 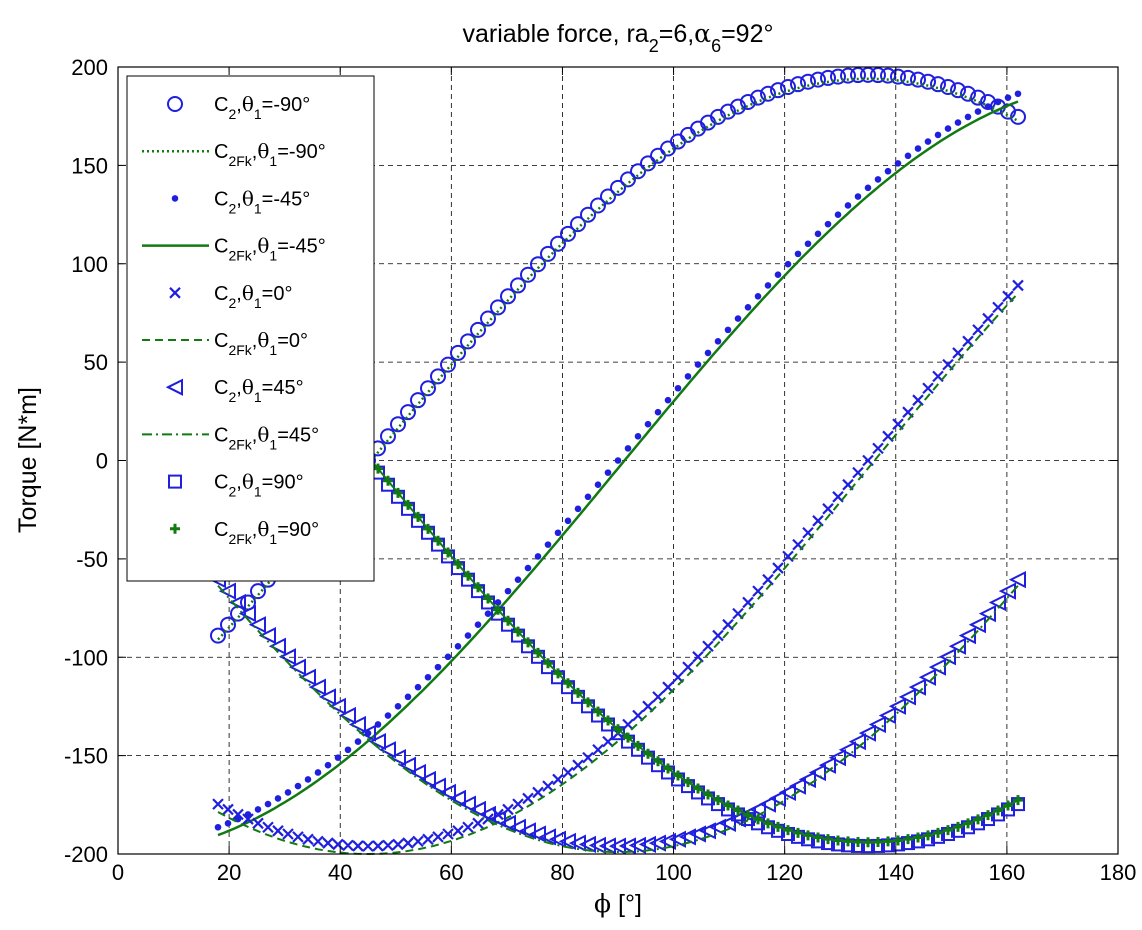 I want to click on y-tick-label: 50, so click(x=96, y=362).